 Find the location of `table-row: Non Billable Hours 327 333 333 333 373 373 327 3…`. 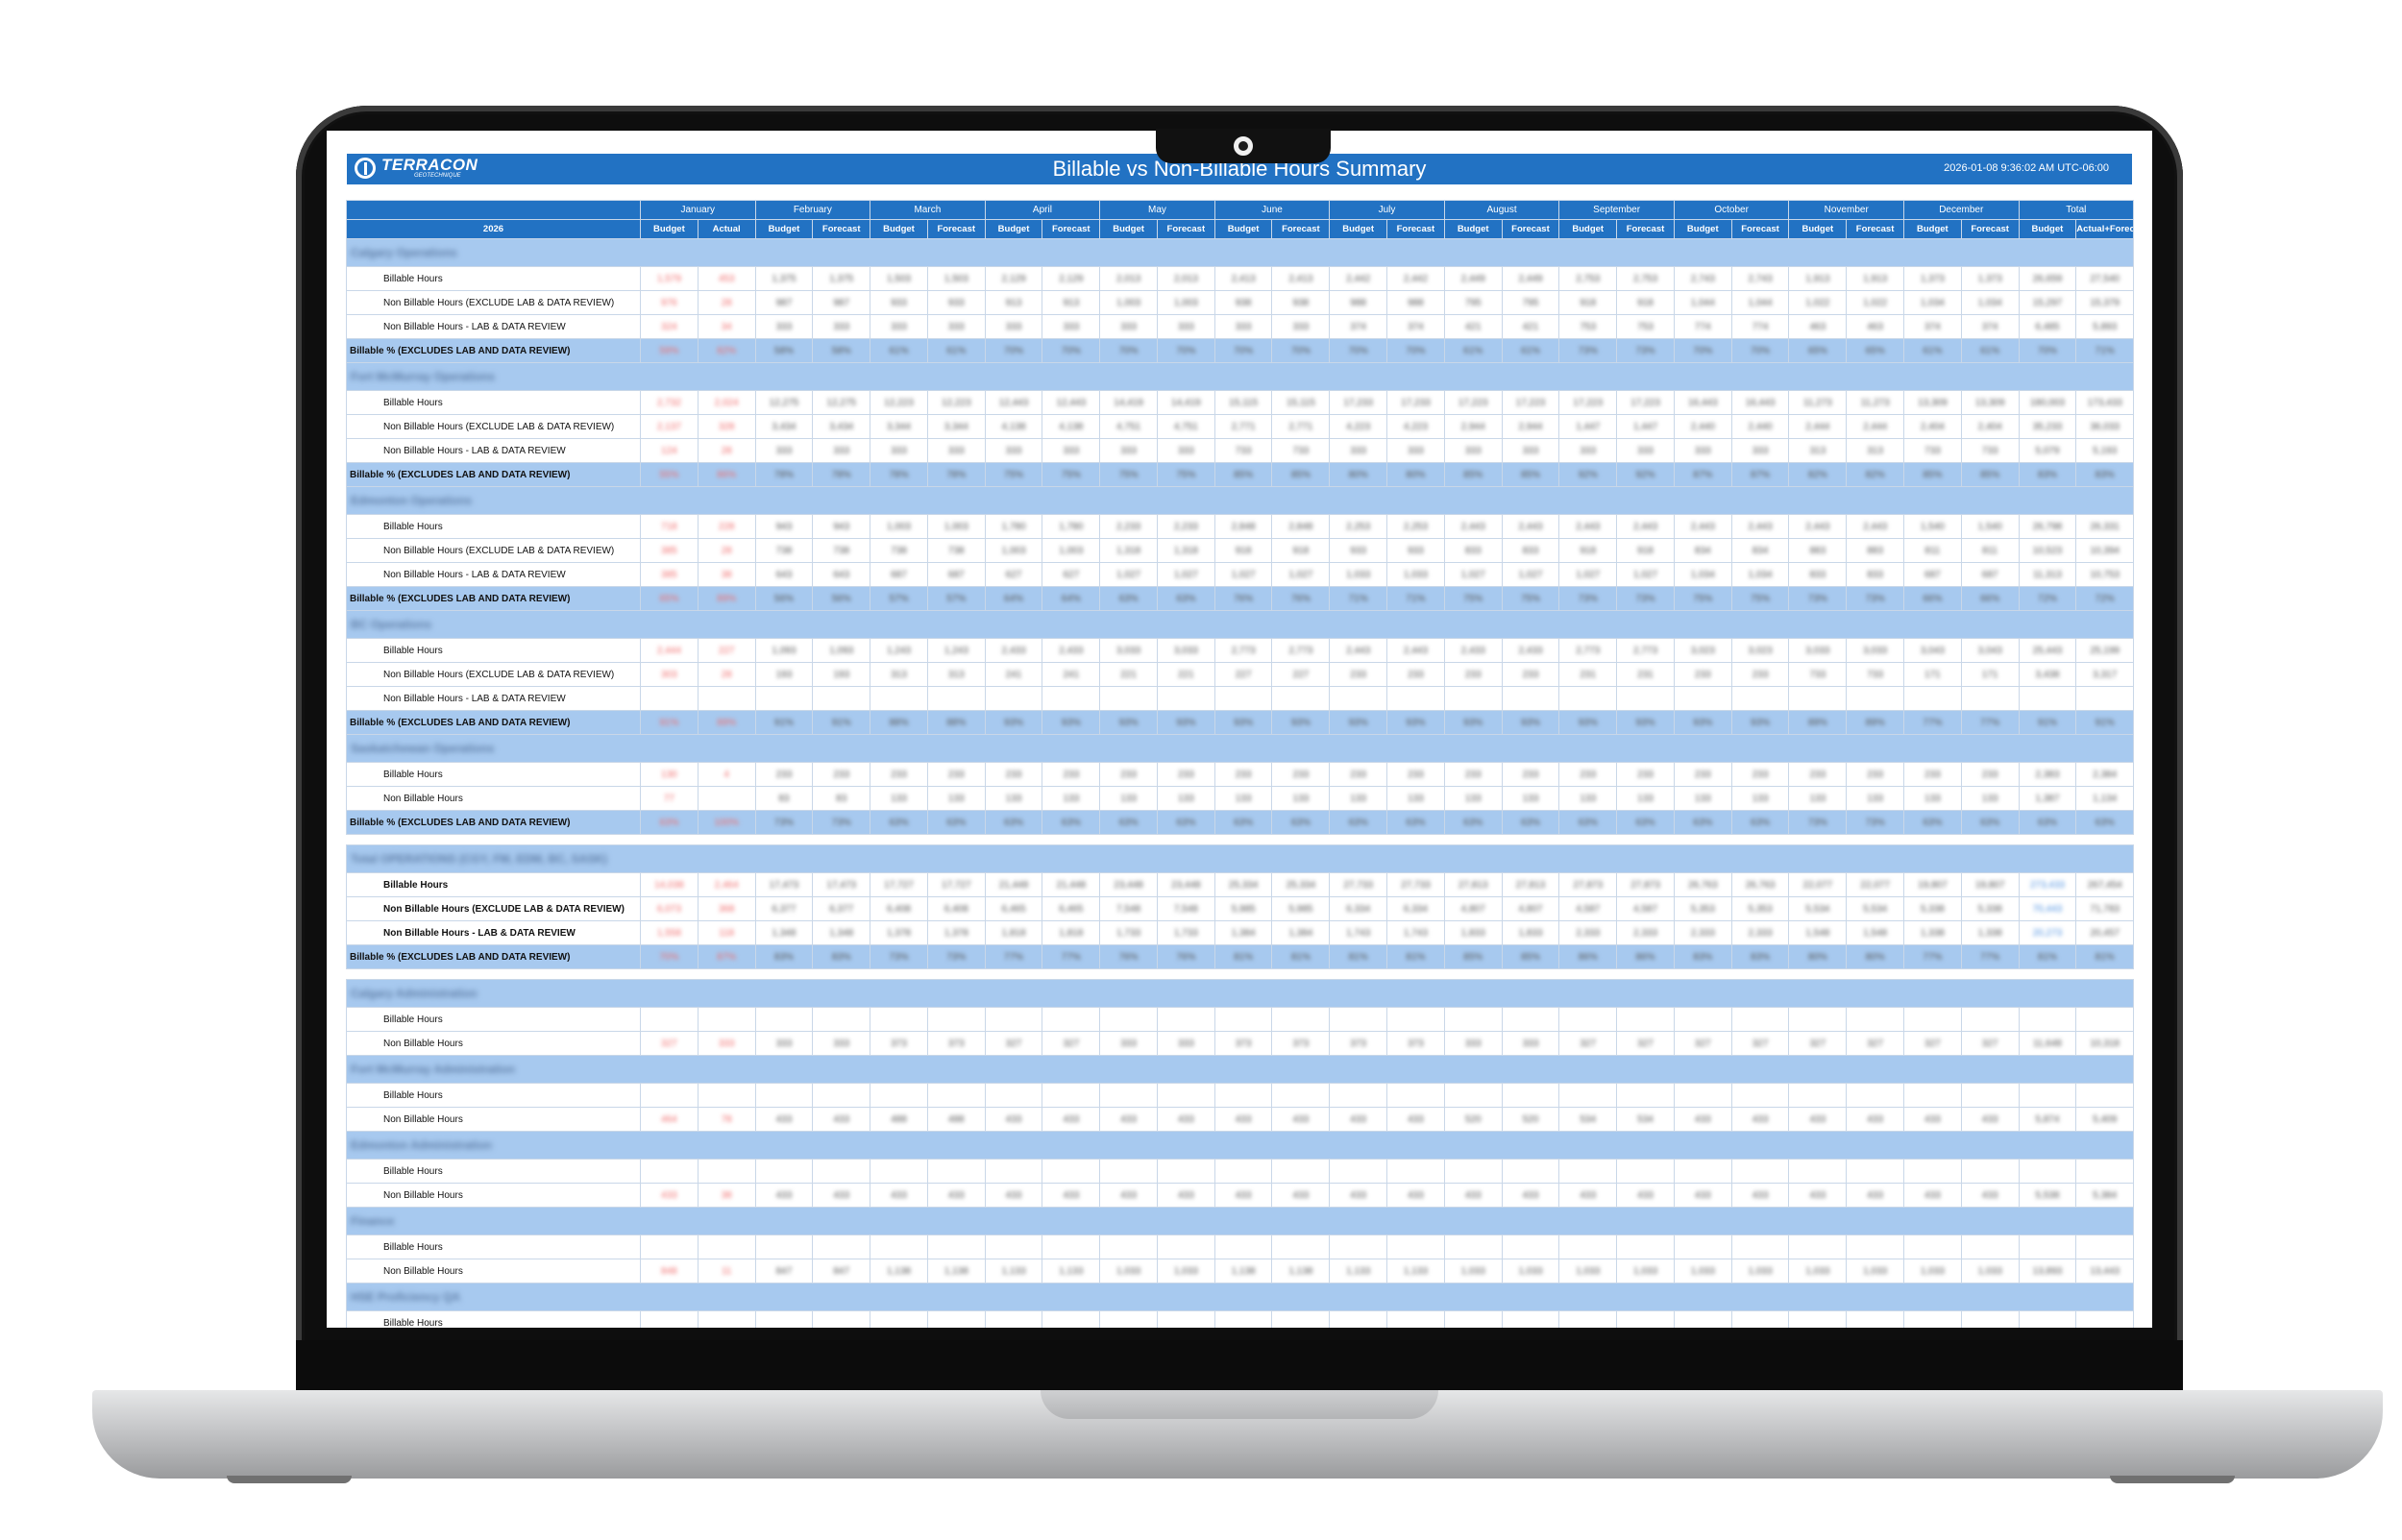

table-row: Non Billable Hours 327 333 333 333 373 373 327 3… is located at coordinates (1240, 1044).